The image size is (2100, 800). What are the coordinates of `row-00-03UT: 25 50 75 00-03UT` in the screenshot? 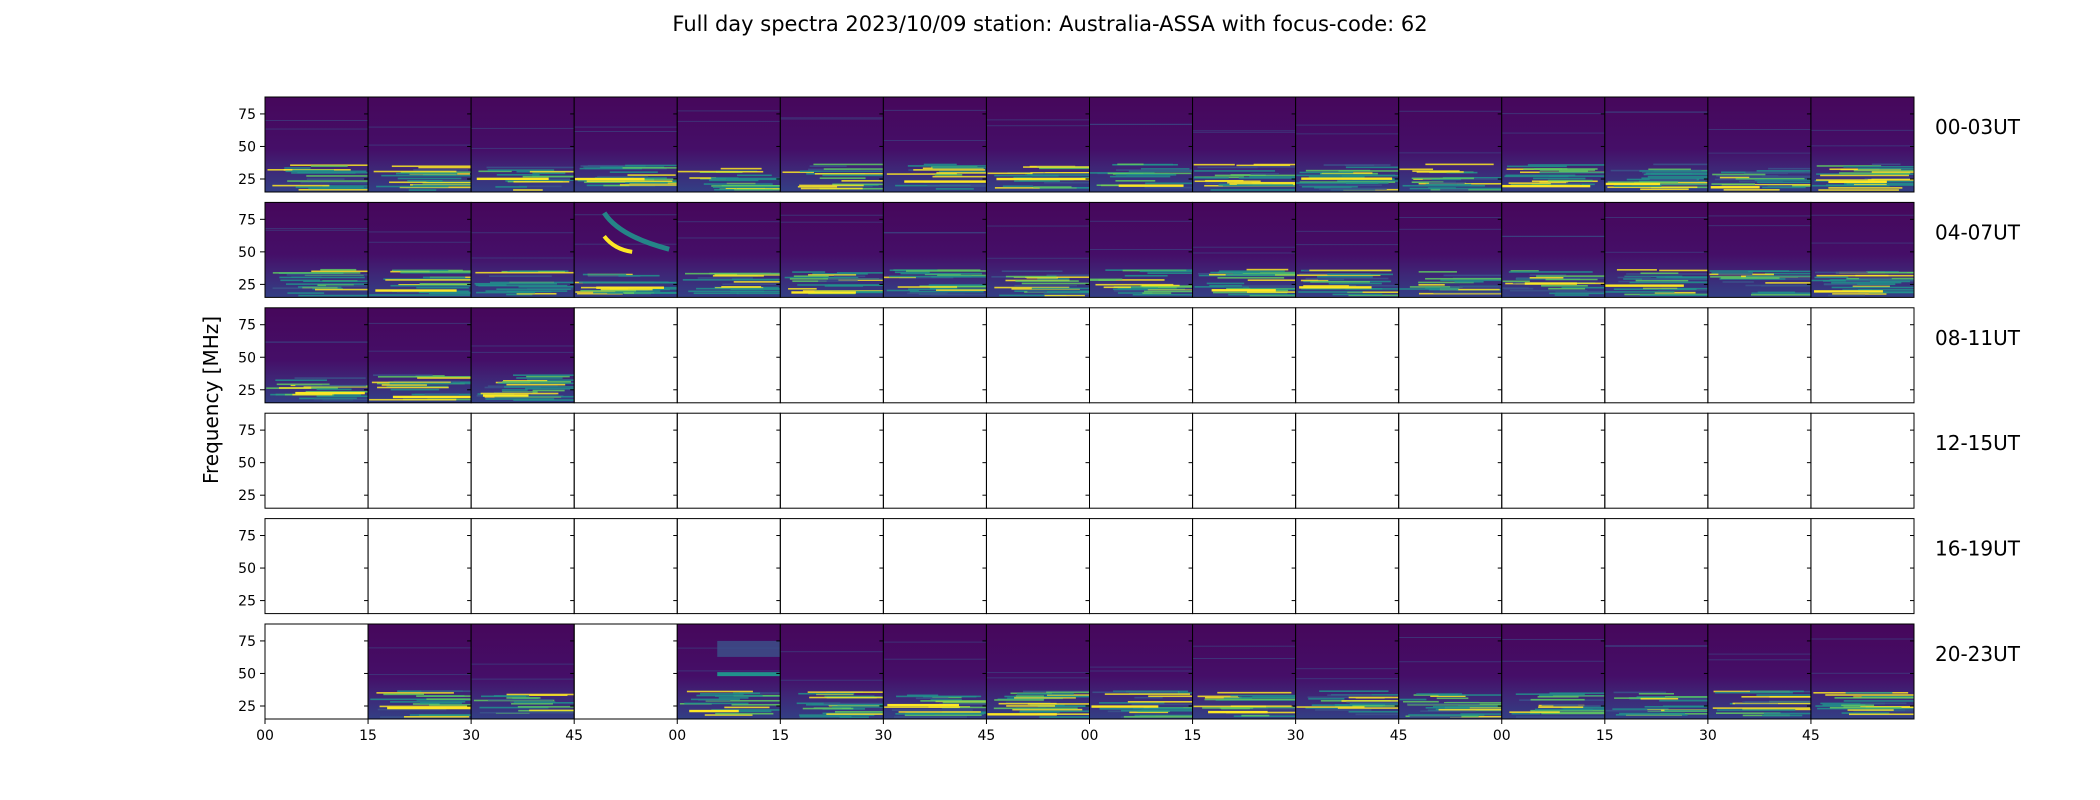 It's located at (1129, 144).